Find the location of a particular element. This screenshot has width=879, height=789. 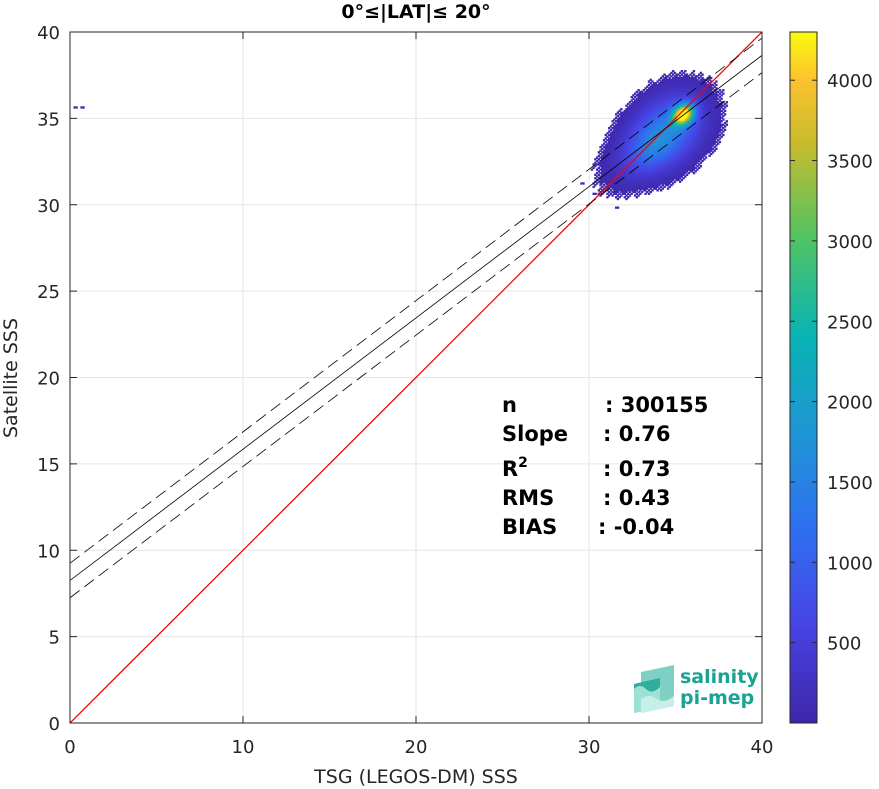

y-tick-label: 0 is located at coordinates (54, 724).